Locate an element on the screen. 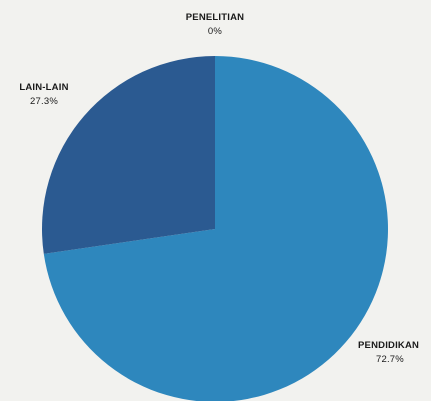  slice-label-lain-lain: LAIN-LAIN 27.3% is located at coordinates (44, 95).